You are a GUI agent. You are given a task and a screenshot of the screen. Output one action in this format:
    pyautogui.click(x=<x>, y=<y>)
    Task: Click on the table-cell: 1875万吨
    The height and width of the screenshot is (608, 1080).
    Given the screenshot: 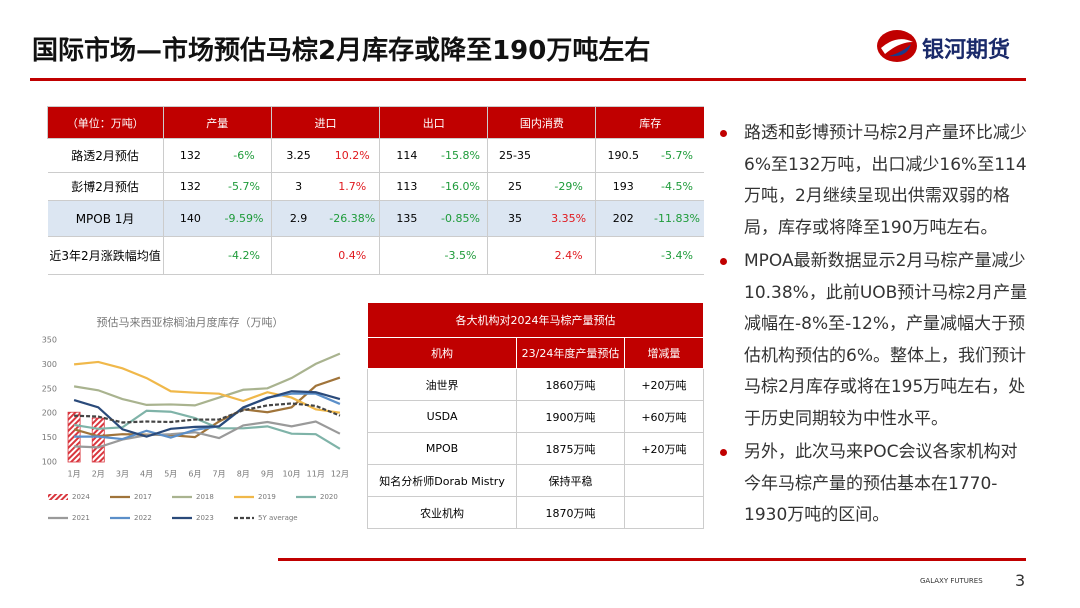 What is the action you would take?
    pyautogui.click(x=570, y=448)
    